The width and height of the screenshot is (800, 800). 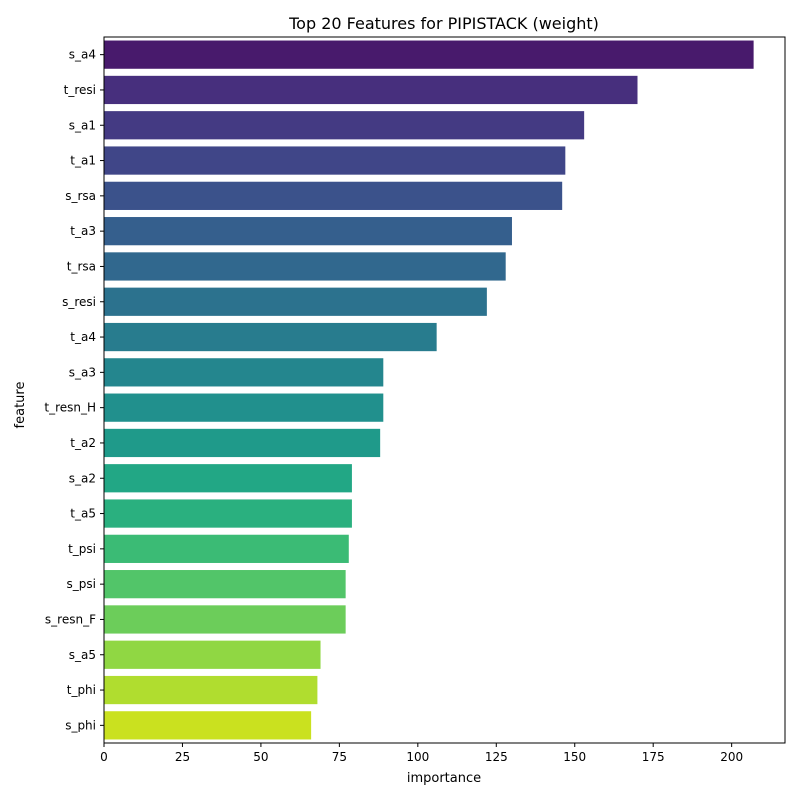 I want to click on y-tick-label: t_rsa, so click(x=81, y=266).